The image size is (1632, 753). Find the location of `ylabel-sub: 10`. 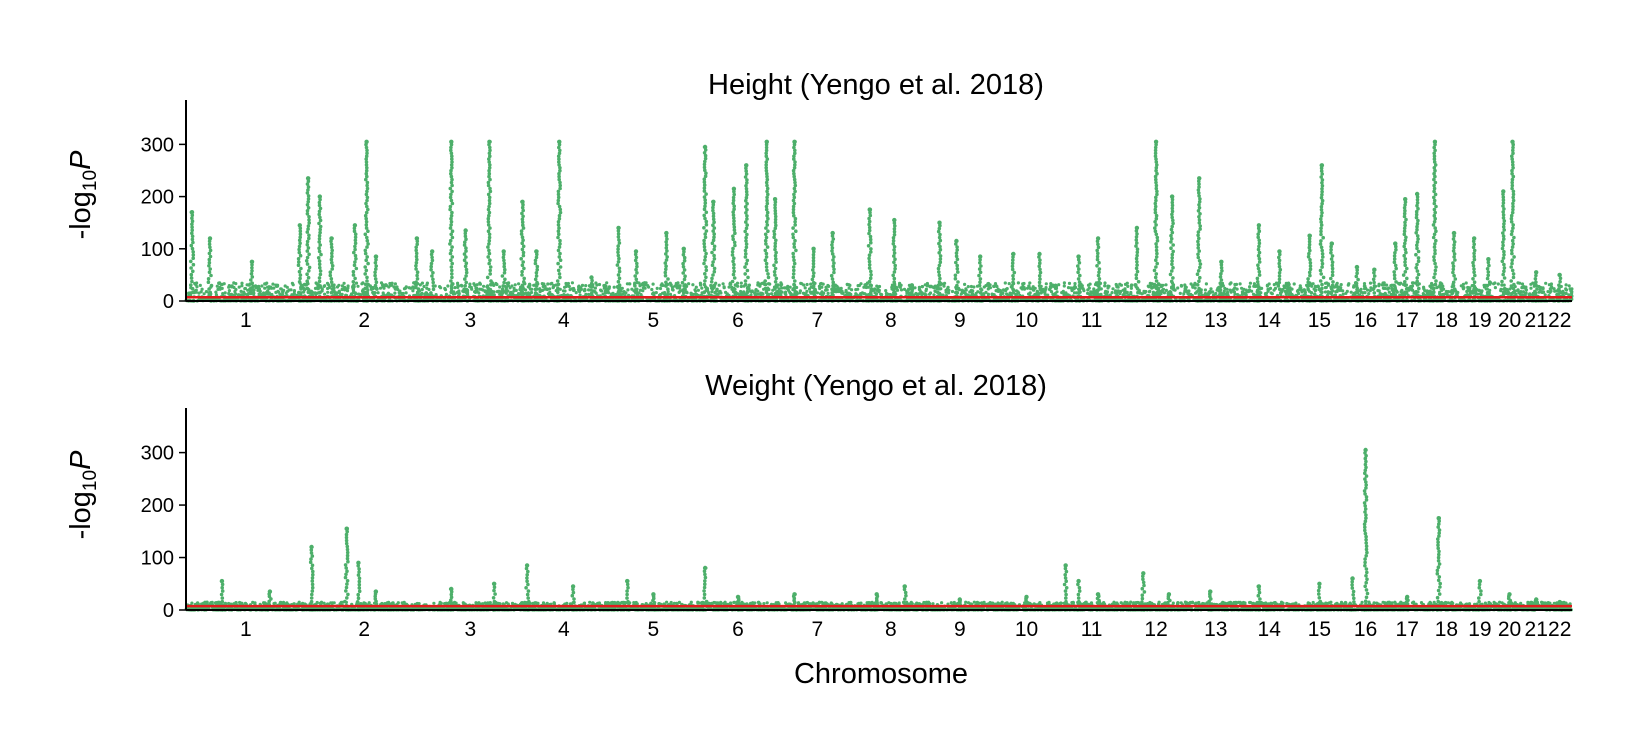

ylabel-sub: 10 is located at coordinates (90, 180).